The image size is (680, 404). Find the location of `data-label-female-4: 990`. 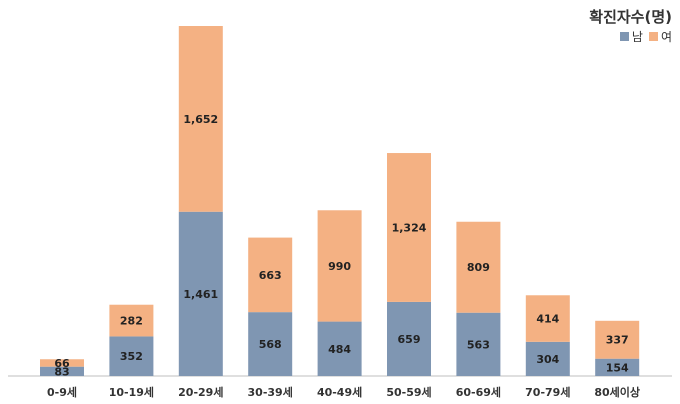

data-label-female-4: 990 is located at coordinates (339, 266).